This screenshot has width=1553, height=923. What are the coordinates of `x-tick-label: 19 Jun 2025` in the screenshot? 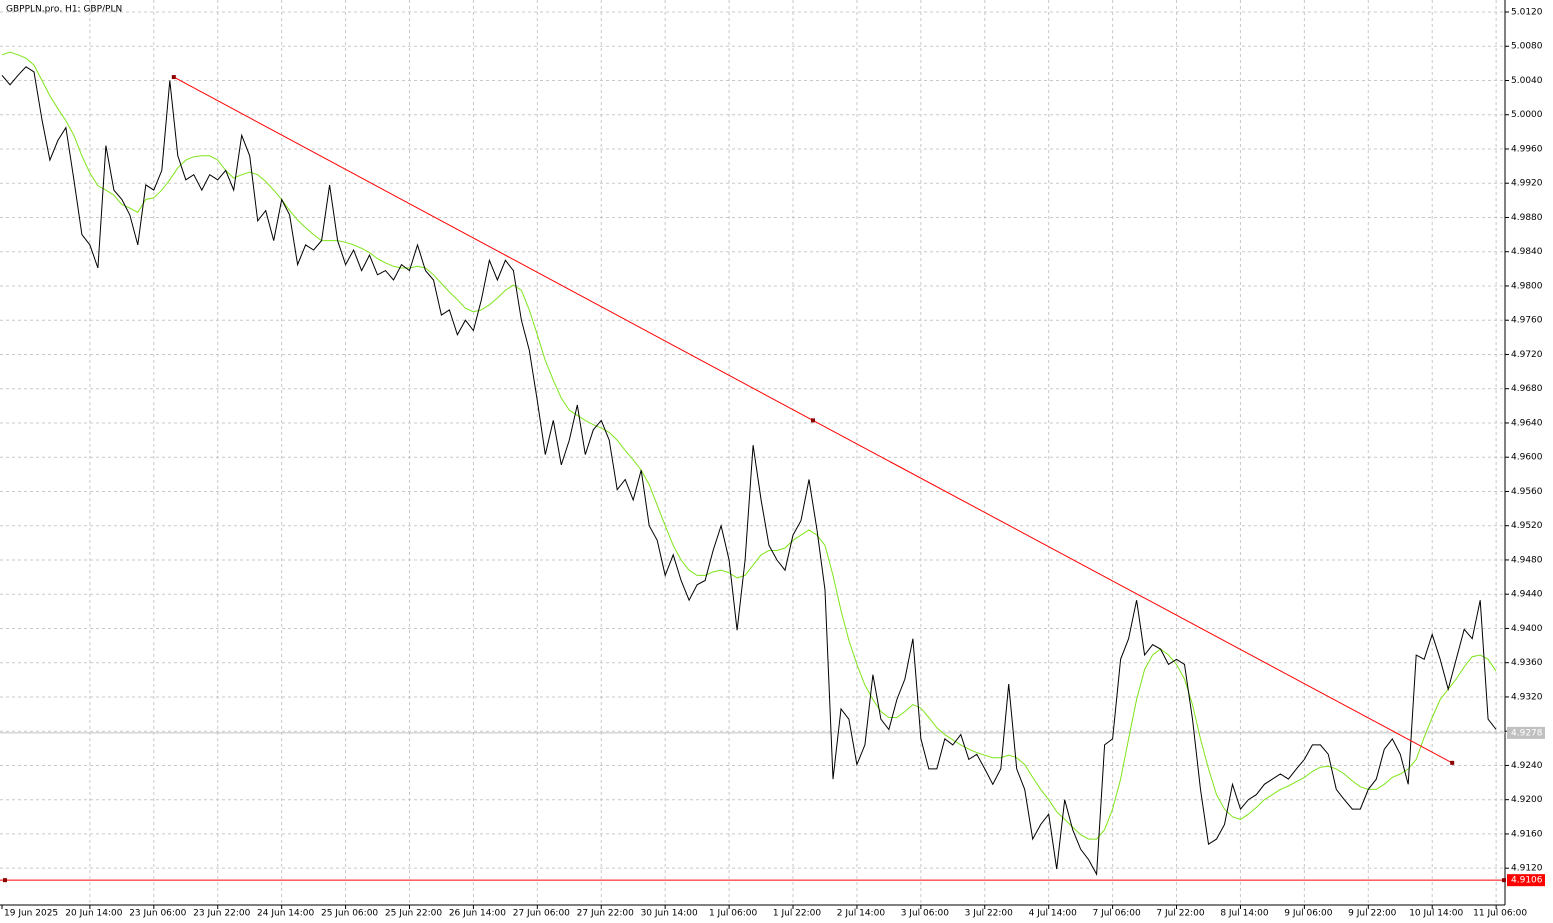 It's located at (31, 914).